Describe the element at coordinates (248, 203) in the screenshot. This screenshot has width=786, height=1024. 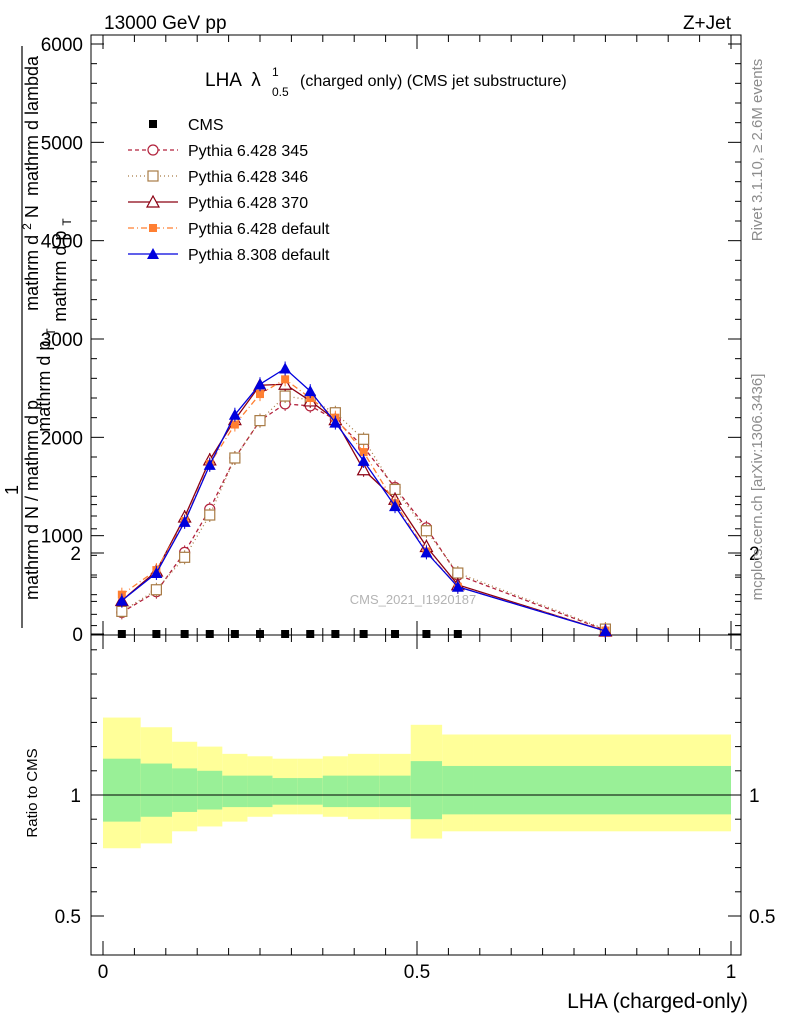
I see `legend-label: Pythia 6.428 370` at that location.